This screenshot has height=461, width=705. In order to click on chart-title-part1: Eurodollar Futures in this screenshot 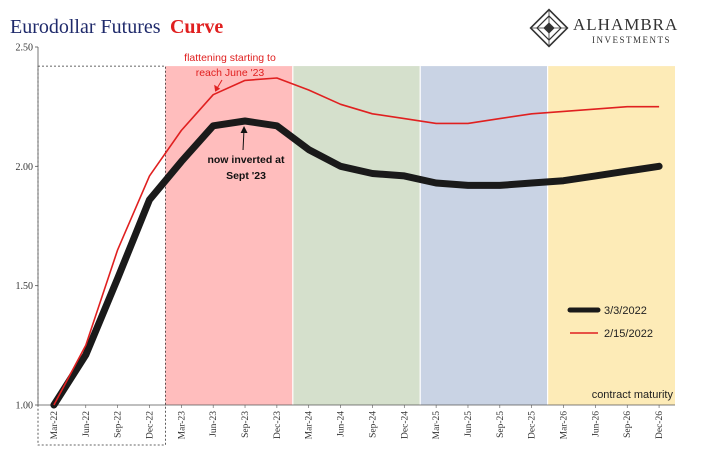, I will do `click(85, 27)`.